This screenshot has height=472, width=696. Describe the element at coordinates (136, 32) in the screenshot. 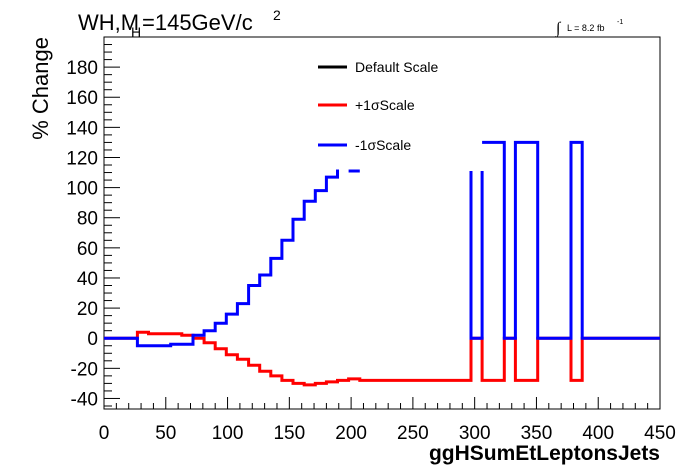

I see `title-subscript: H` at that location.